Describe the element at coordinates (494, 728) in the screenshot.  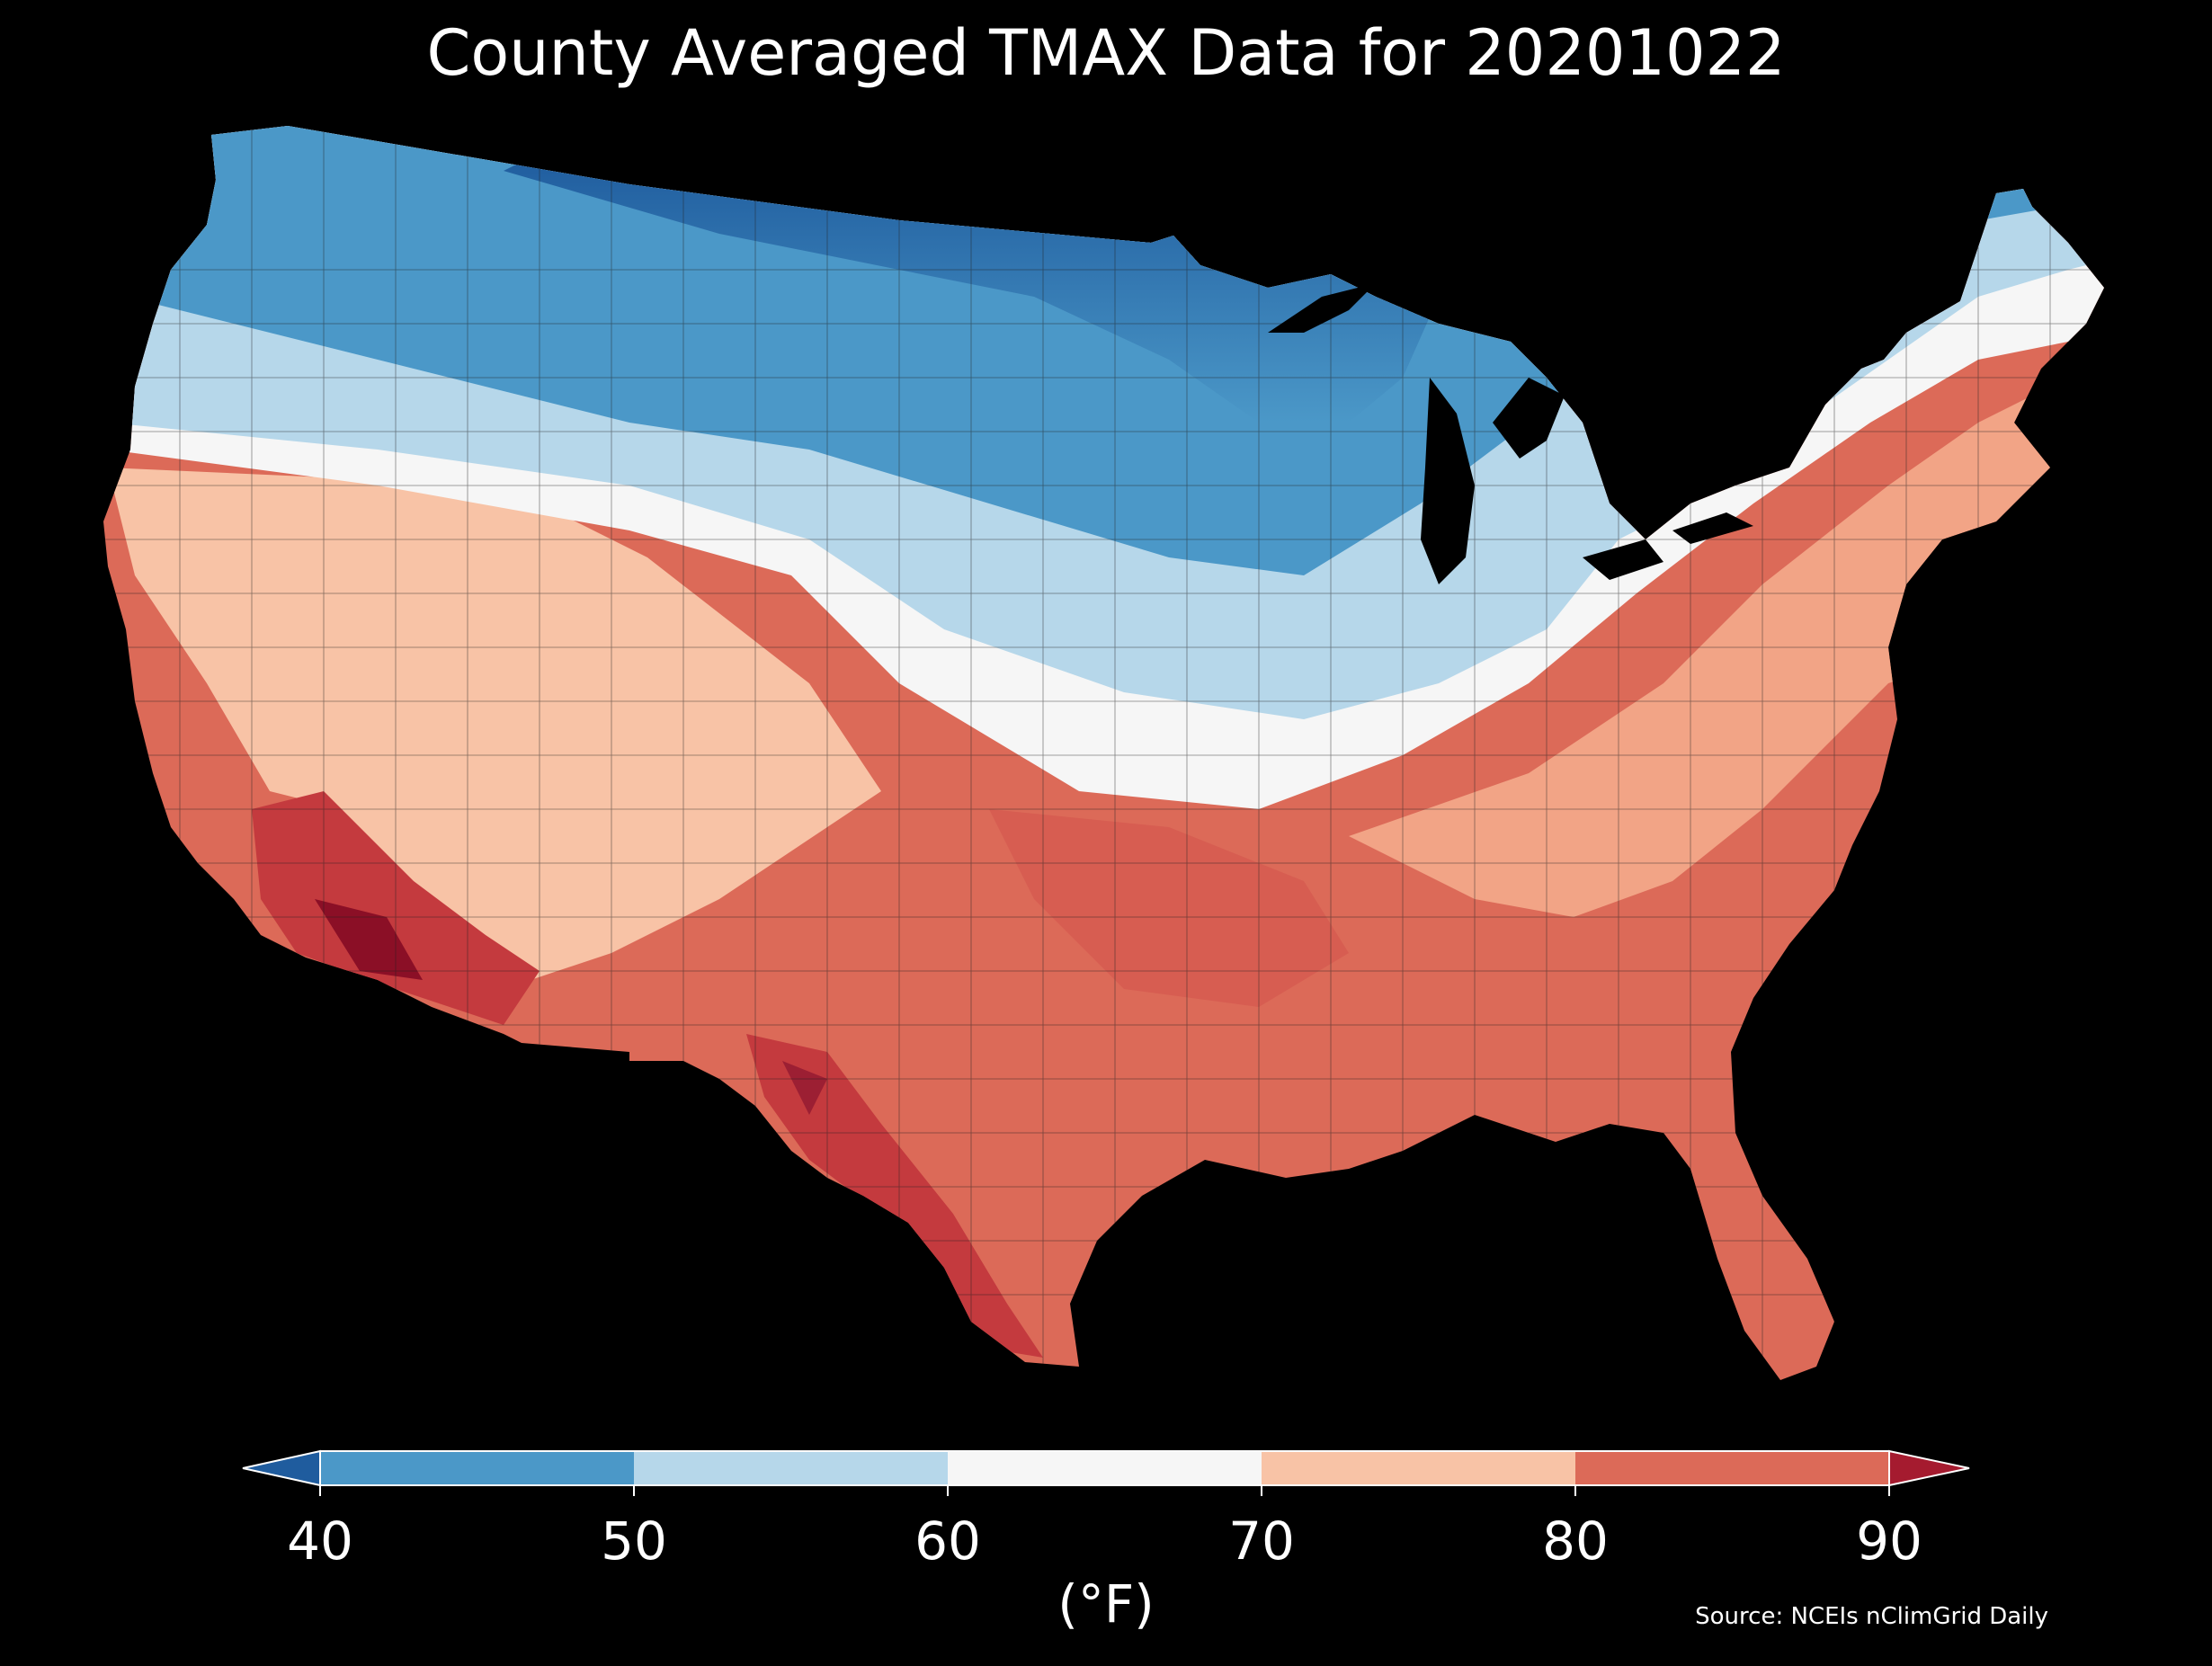
I see `region-fill-70-80-west` at that location.